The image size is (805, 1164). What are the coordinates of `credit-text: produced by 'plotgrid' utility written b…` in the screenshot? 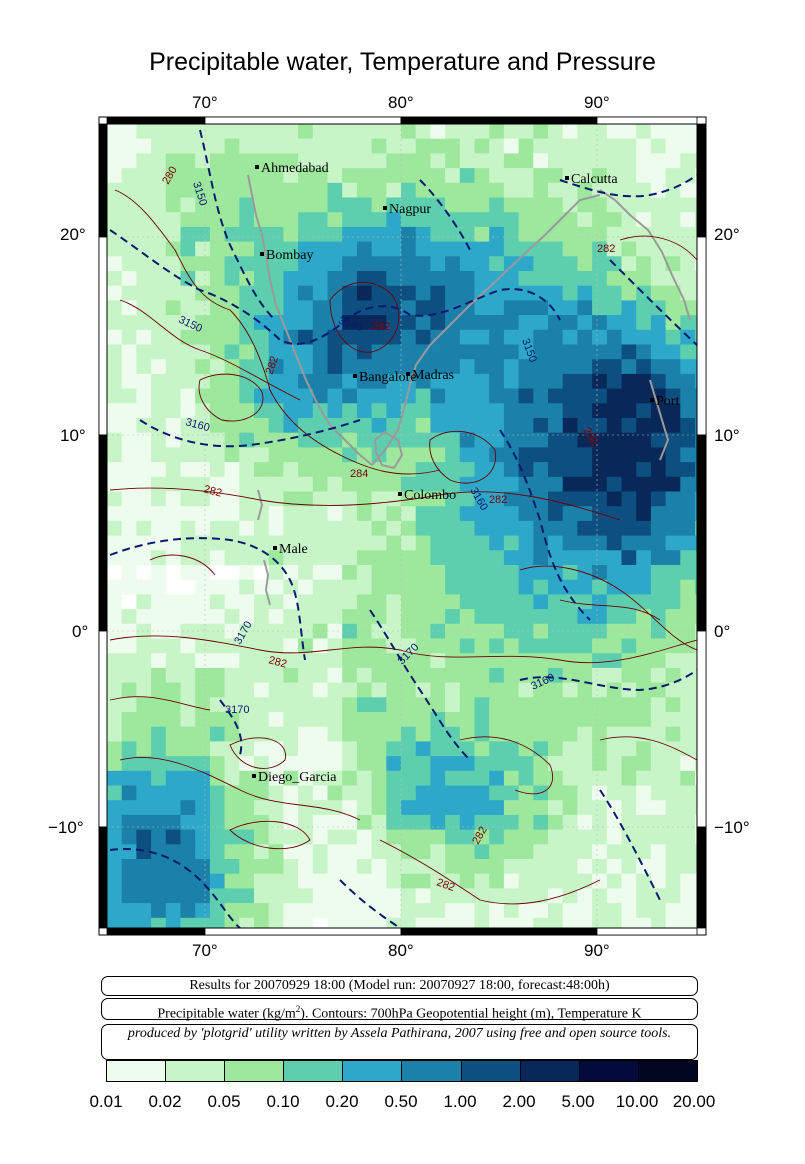 It's located at (399, 1033).